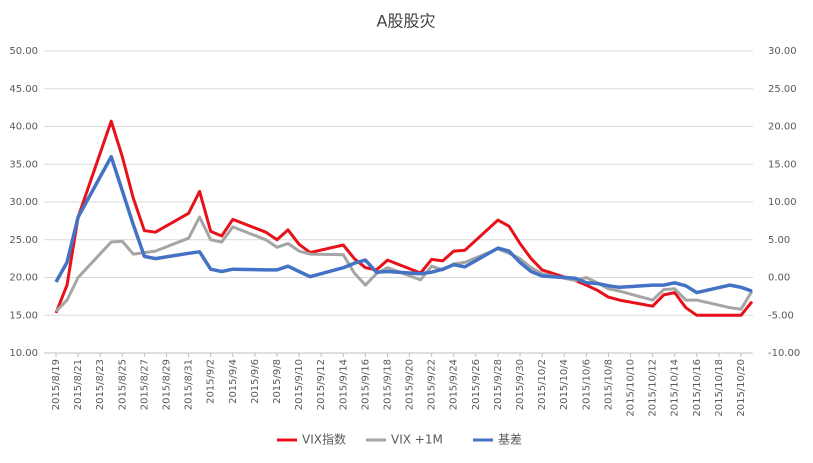  Describe the element at coordinates (23, 278) in the screenshot. I see `y-tick-label: 20.00` at that location.